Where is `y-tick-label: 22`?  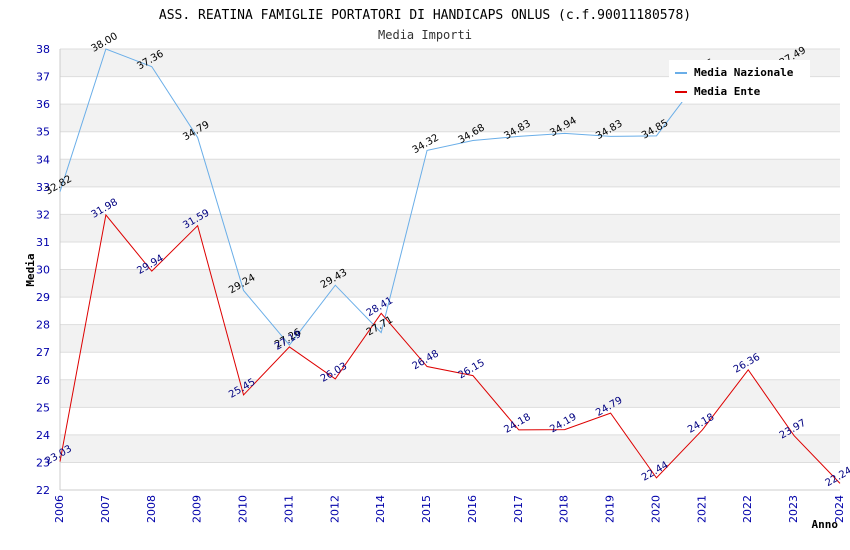 y-tick-label: 22 is located at coordinates (43, 490).